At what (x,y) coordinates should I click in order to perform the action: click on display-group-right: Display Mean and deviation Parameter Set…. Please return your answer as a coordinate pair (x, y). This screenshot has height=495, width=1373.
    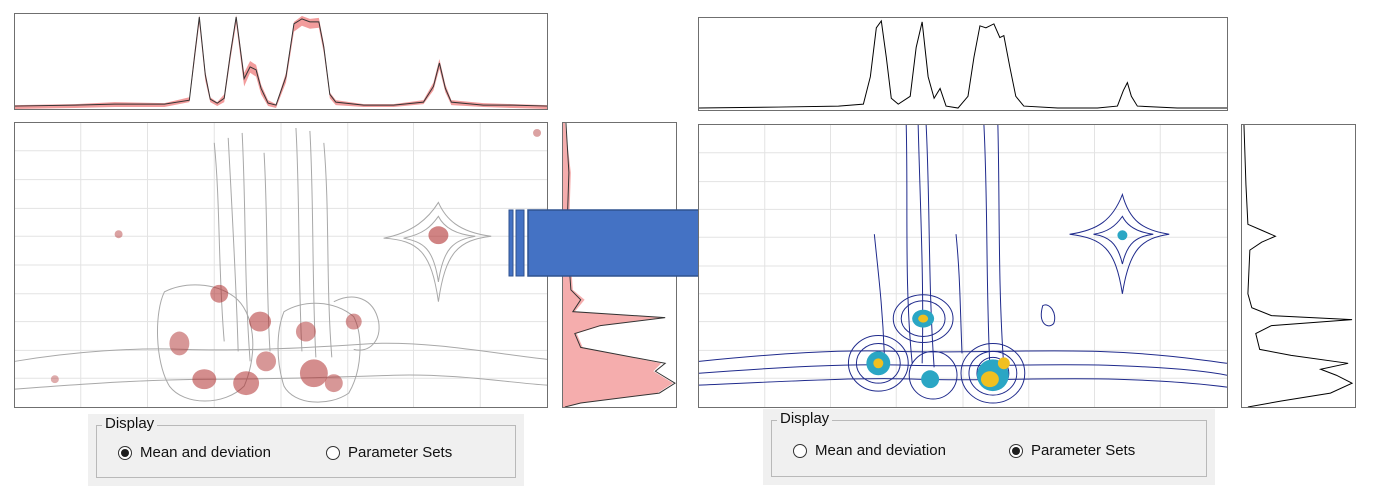
    Looking at the image, I should click on (989, 447).